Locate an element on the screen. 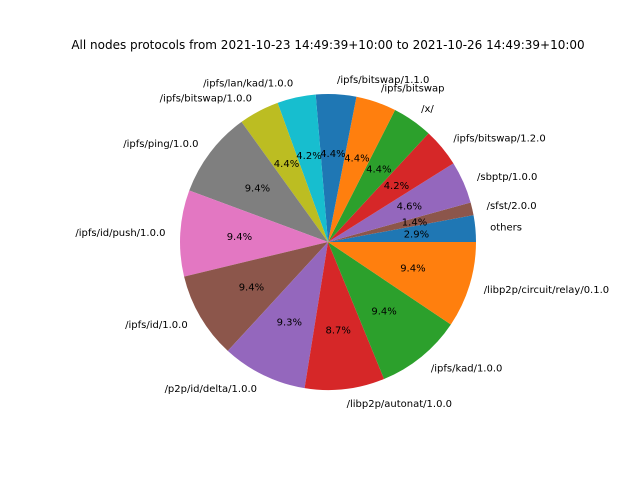  pie-category-label: /ipfs/bitswap/1.1.0 is located at coordinates (383, 80).